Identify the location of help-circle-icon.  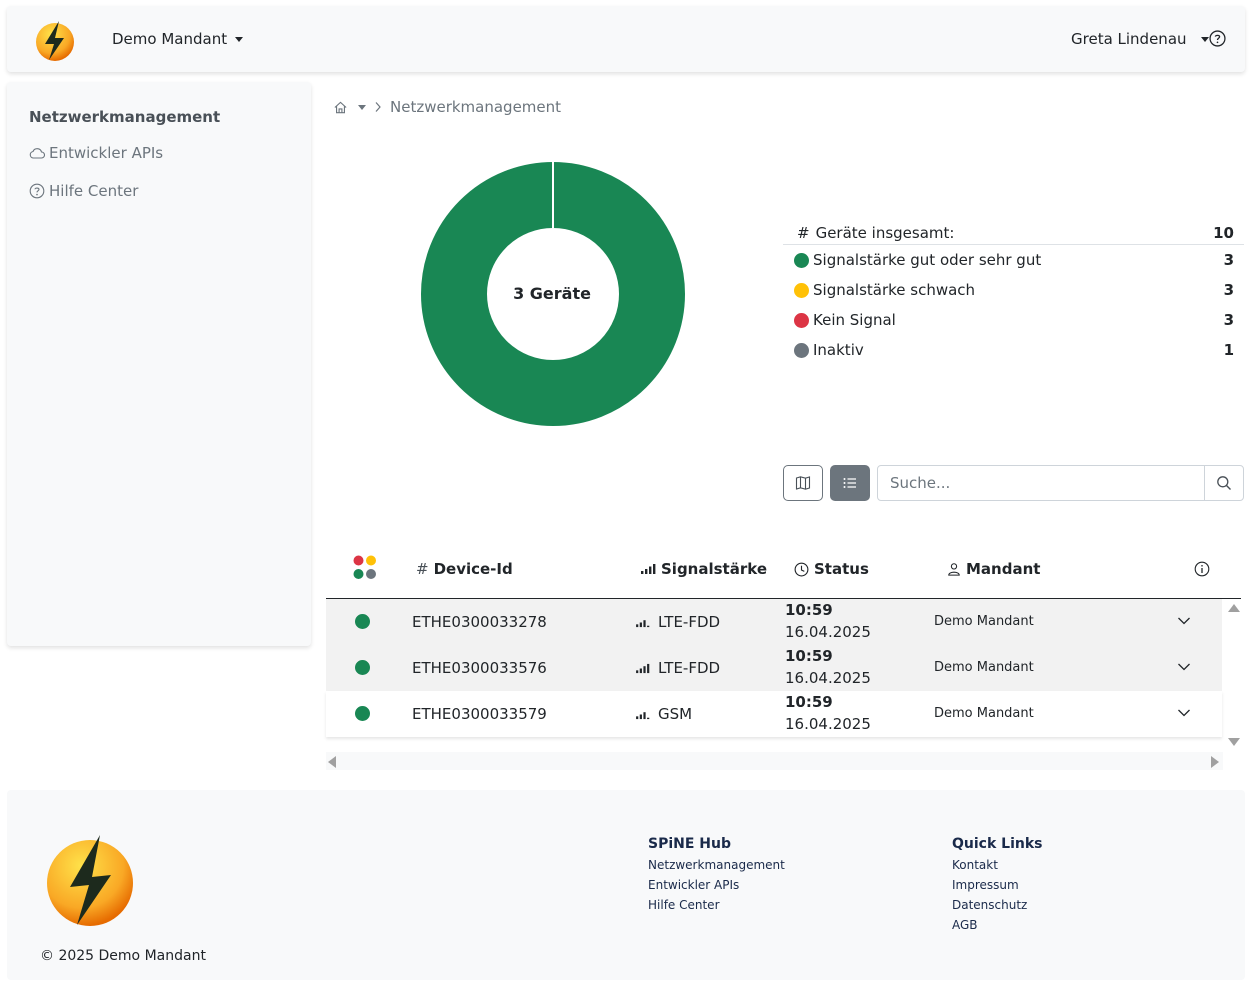
(1217, 38).